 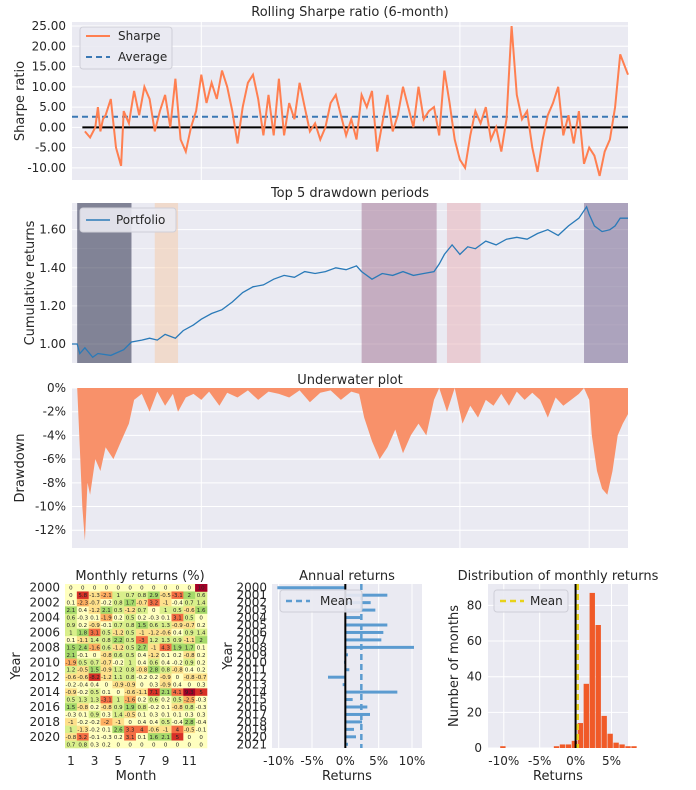 I want to click on annual-returns-x-label: Returns, so click(x=347, y=776).